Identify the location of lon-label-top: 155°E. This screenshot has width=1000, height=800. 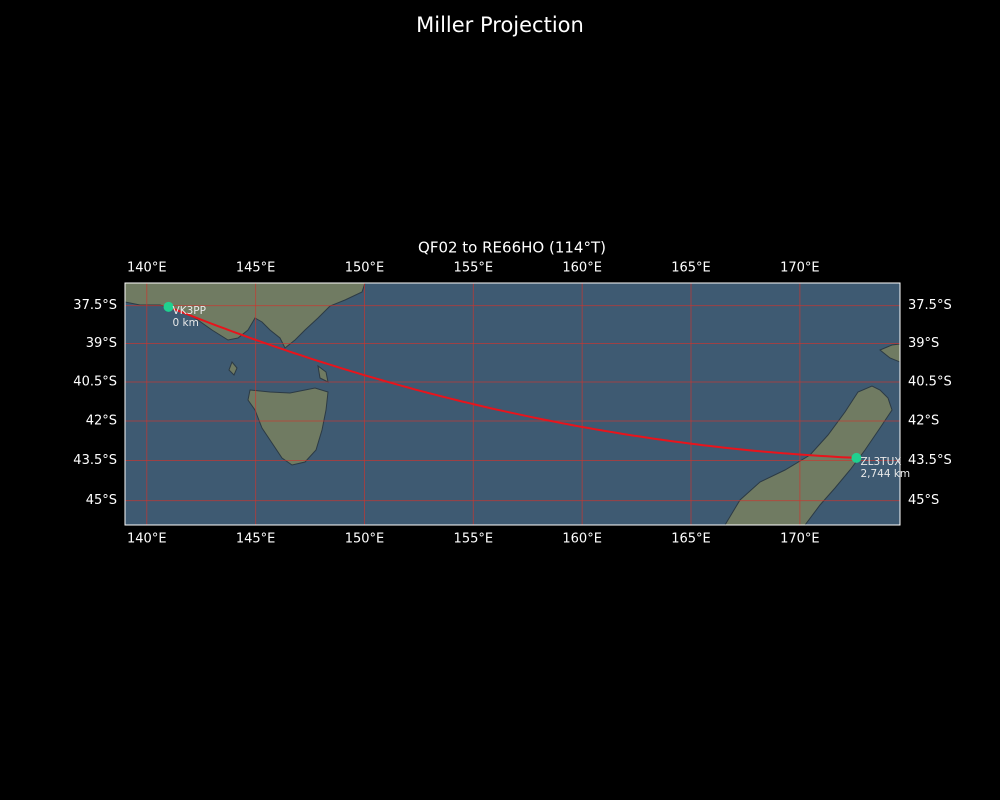
(474, 268).